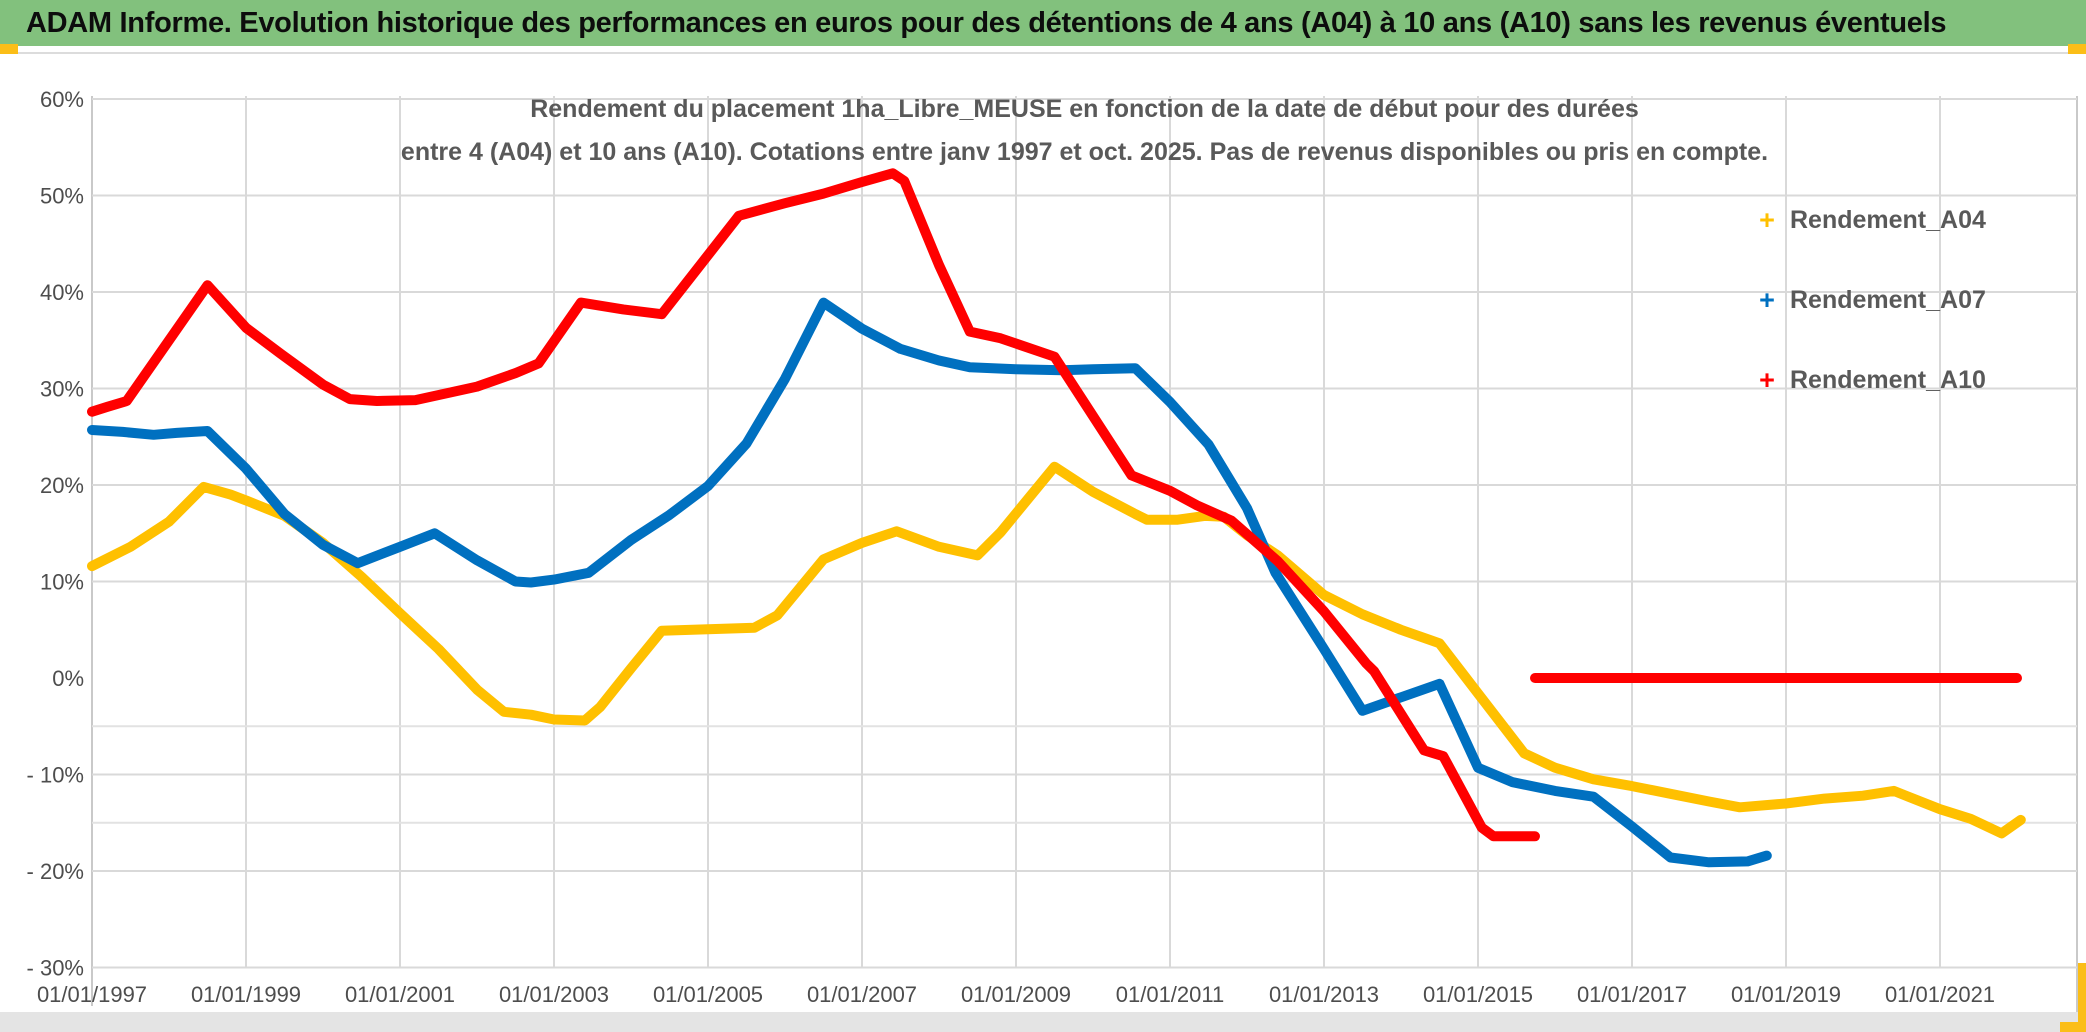 This screenshot has width=2086, height=1032. I want to click on orange-border-strip, so click(2082, 997).